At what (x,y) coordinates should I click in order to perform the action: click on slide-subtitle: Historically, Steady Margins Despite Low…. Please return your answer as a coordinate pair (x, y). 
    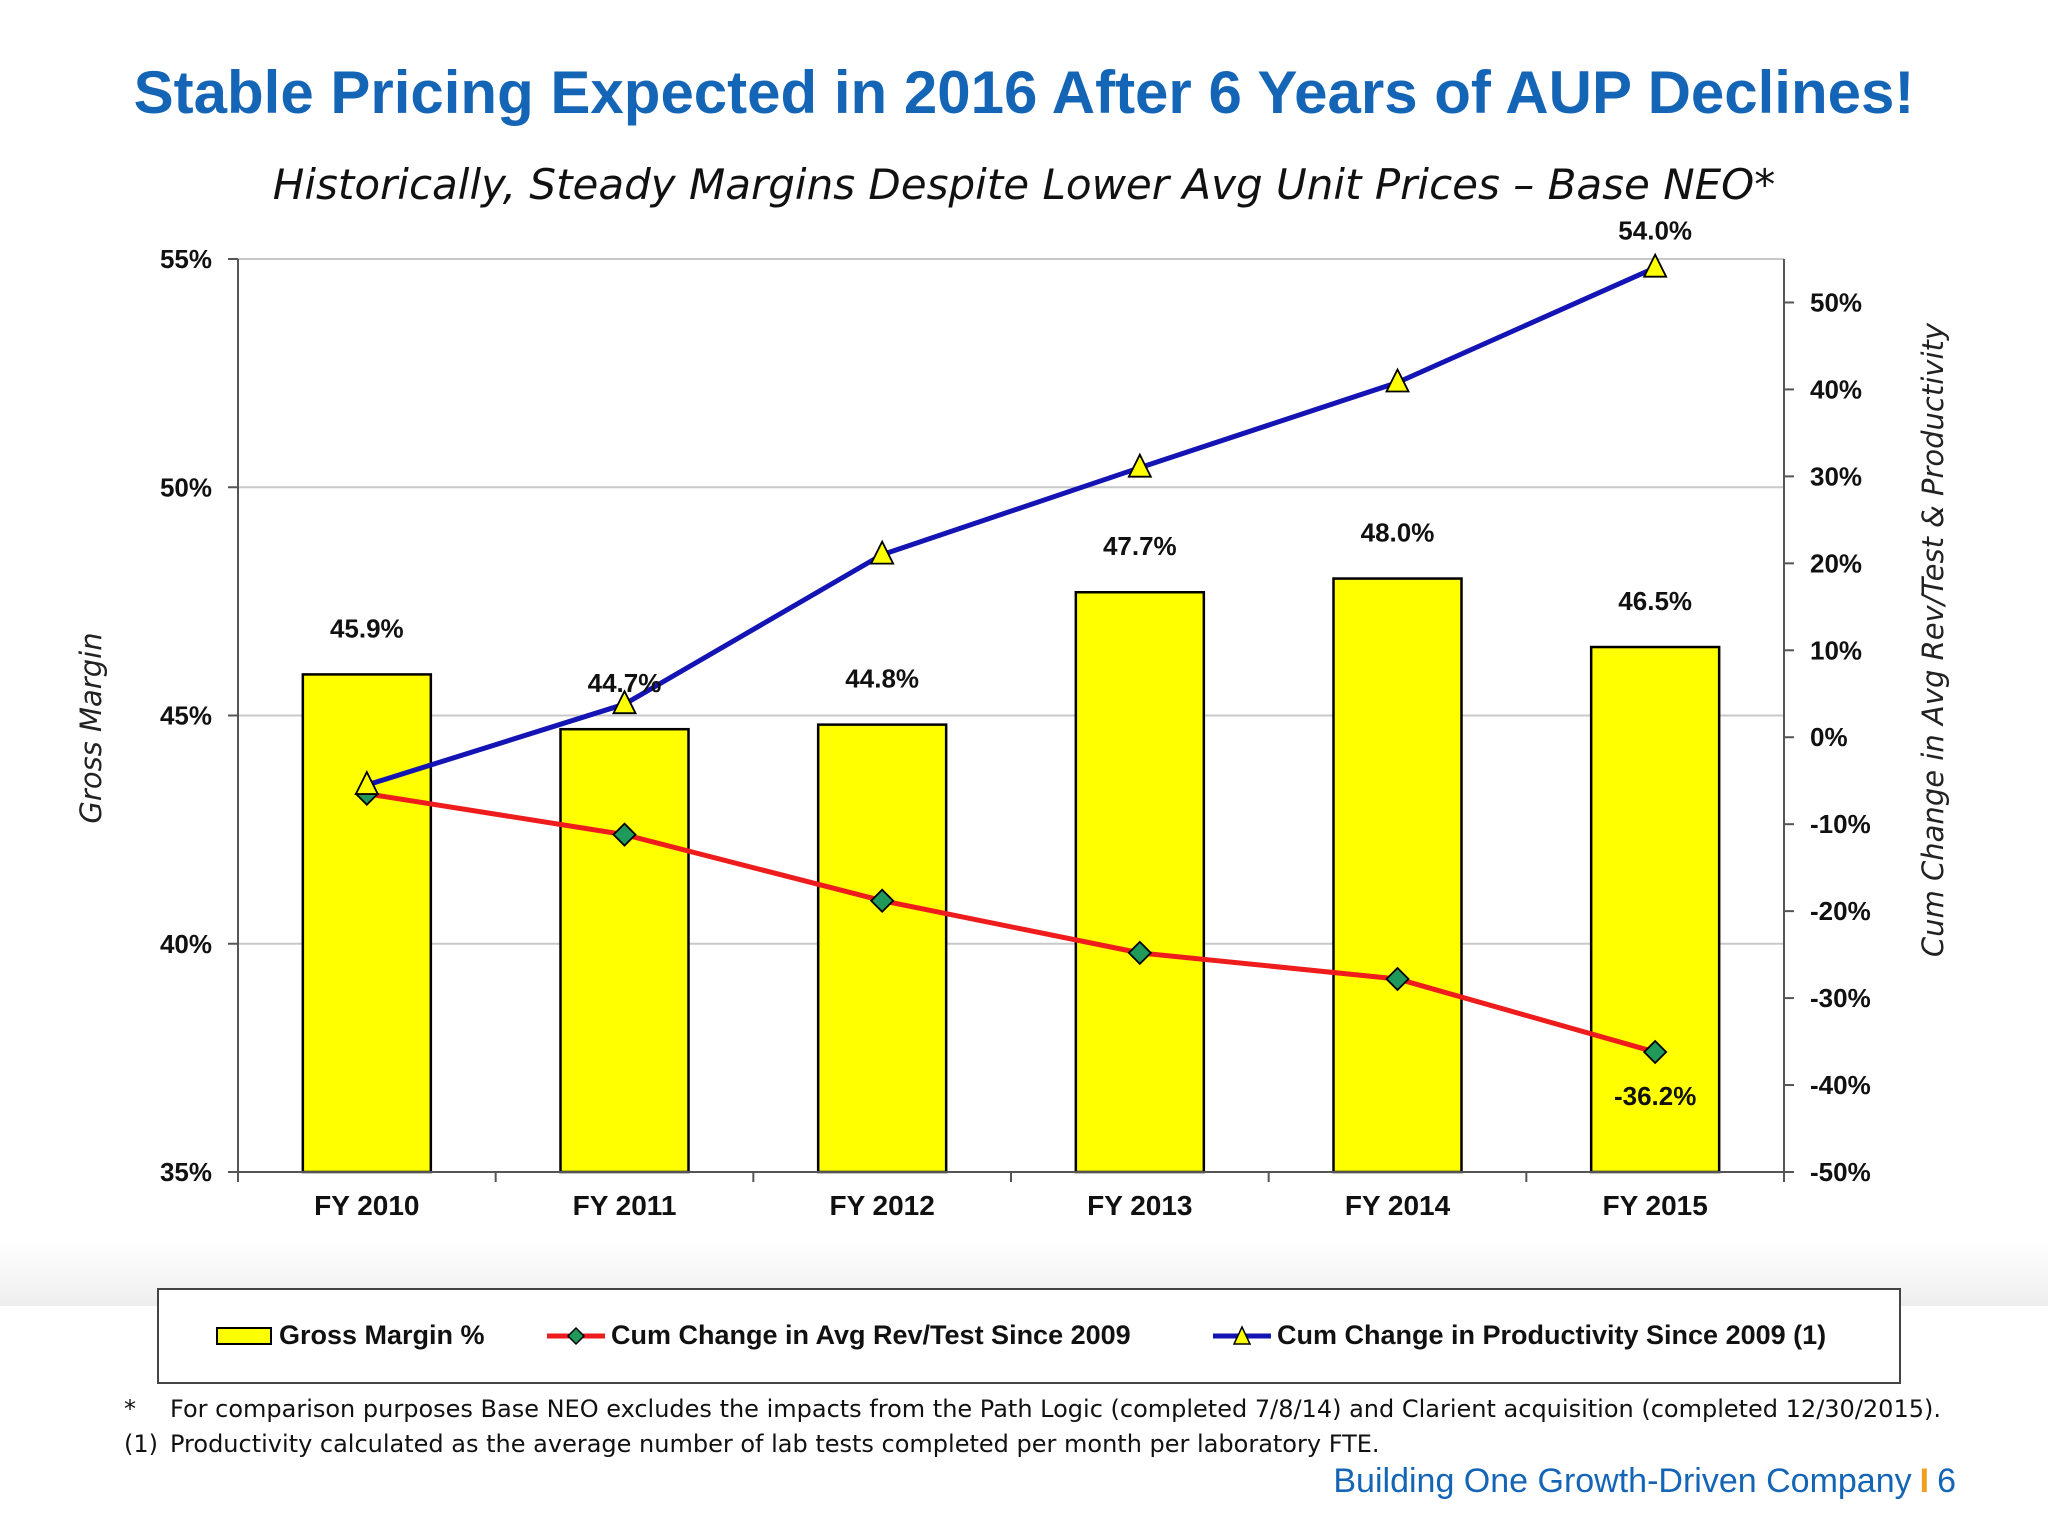
    Looking at the image, I should click on (1024, 184).